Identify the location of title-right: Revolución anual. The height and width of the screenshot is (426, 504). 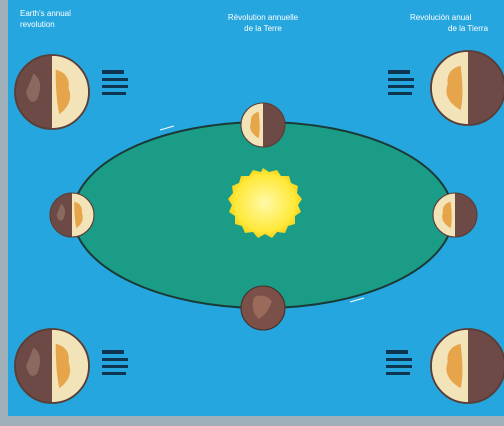
(441, 17).